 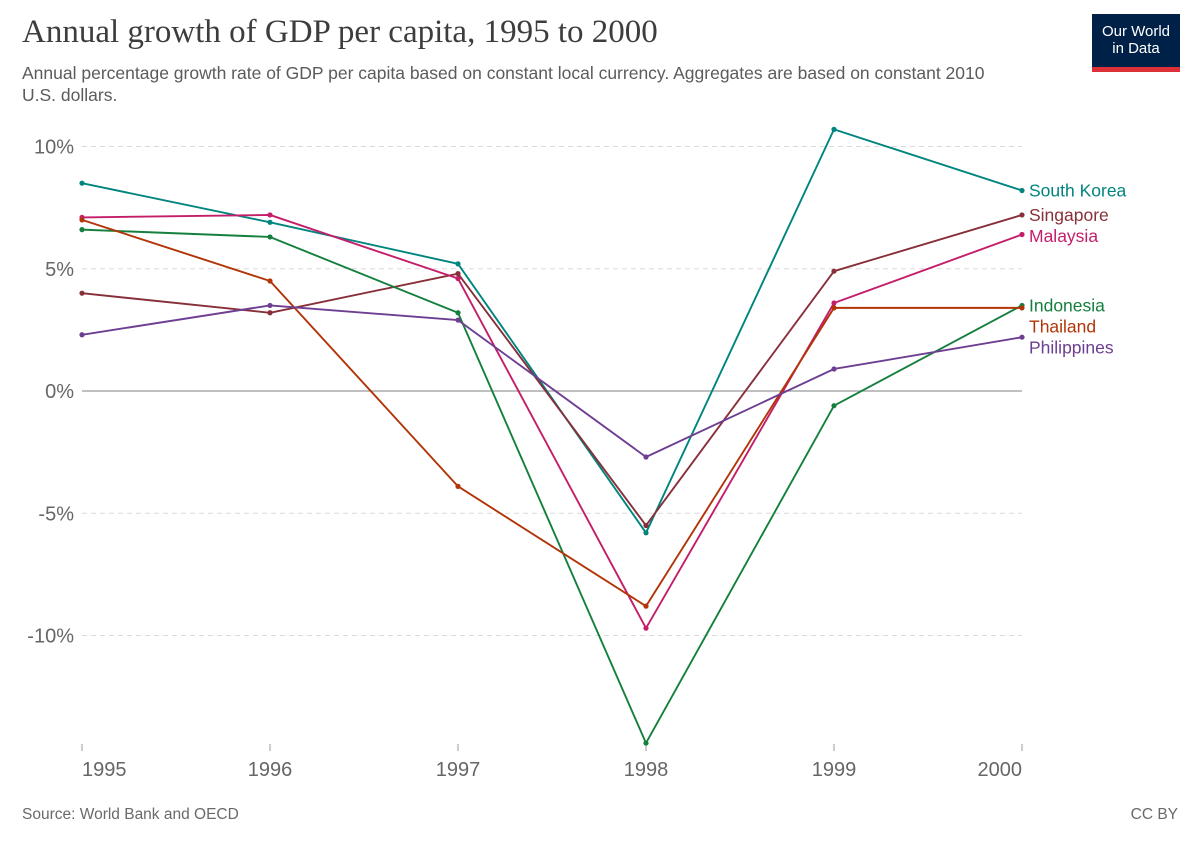 I want to click on source-note: Source: World Bank and OECD, so click(x=130, y=814).